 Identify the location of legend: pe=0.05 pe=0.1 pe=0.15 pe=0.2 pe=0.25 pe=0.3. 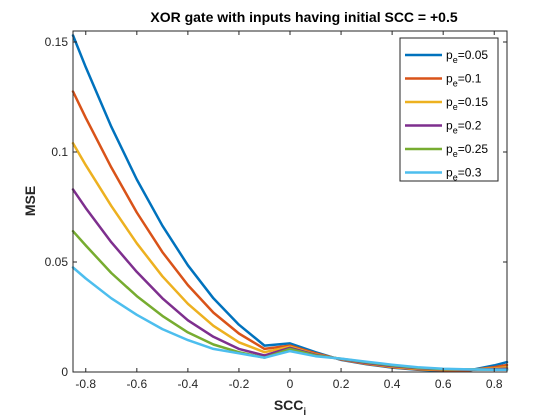
(449, 110).